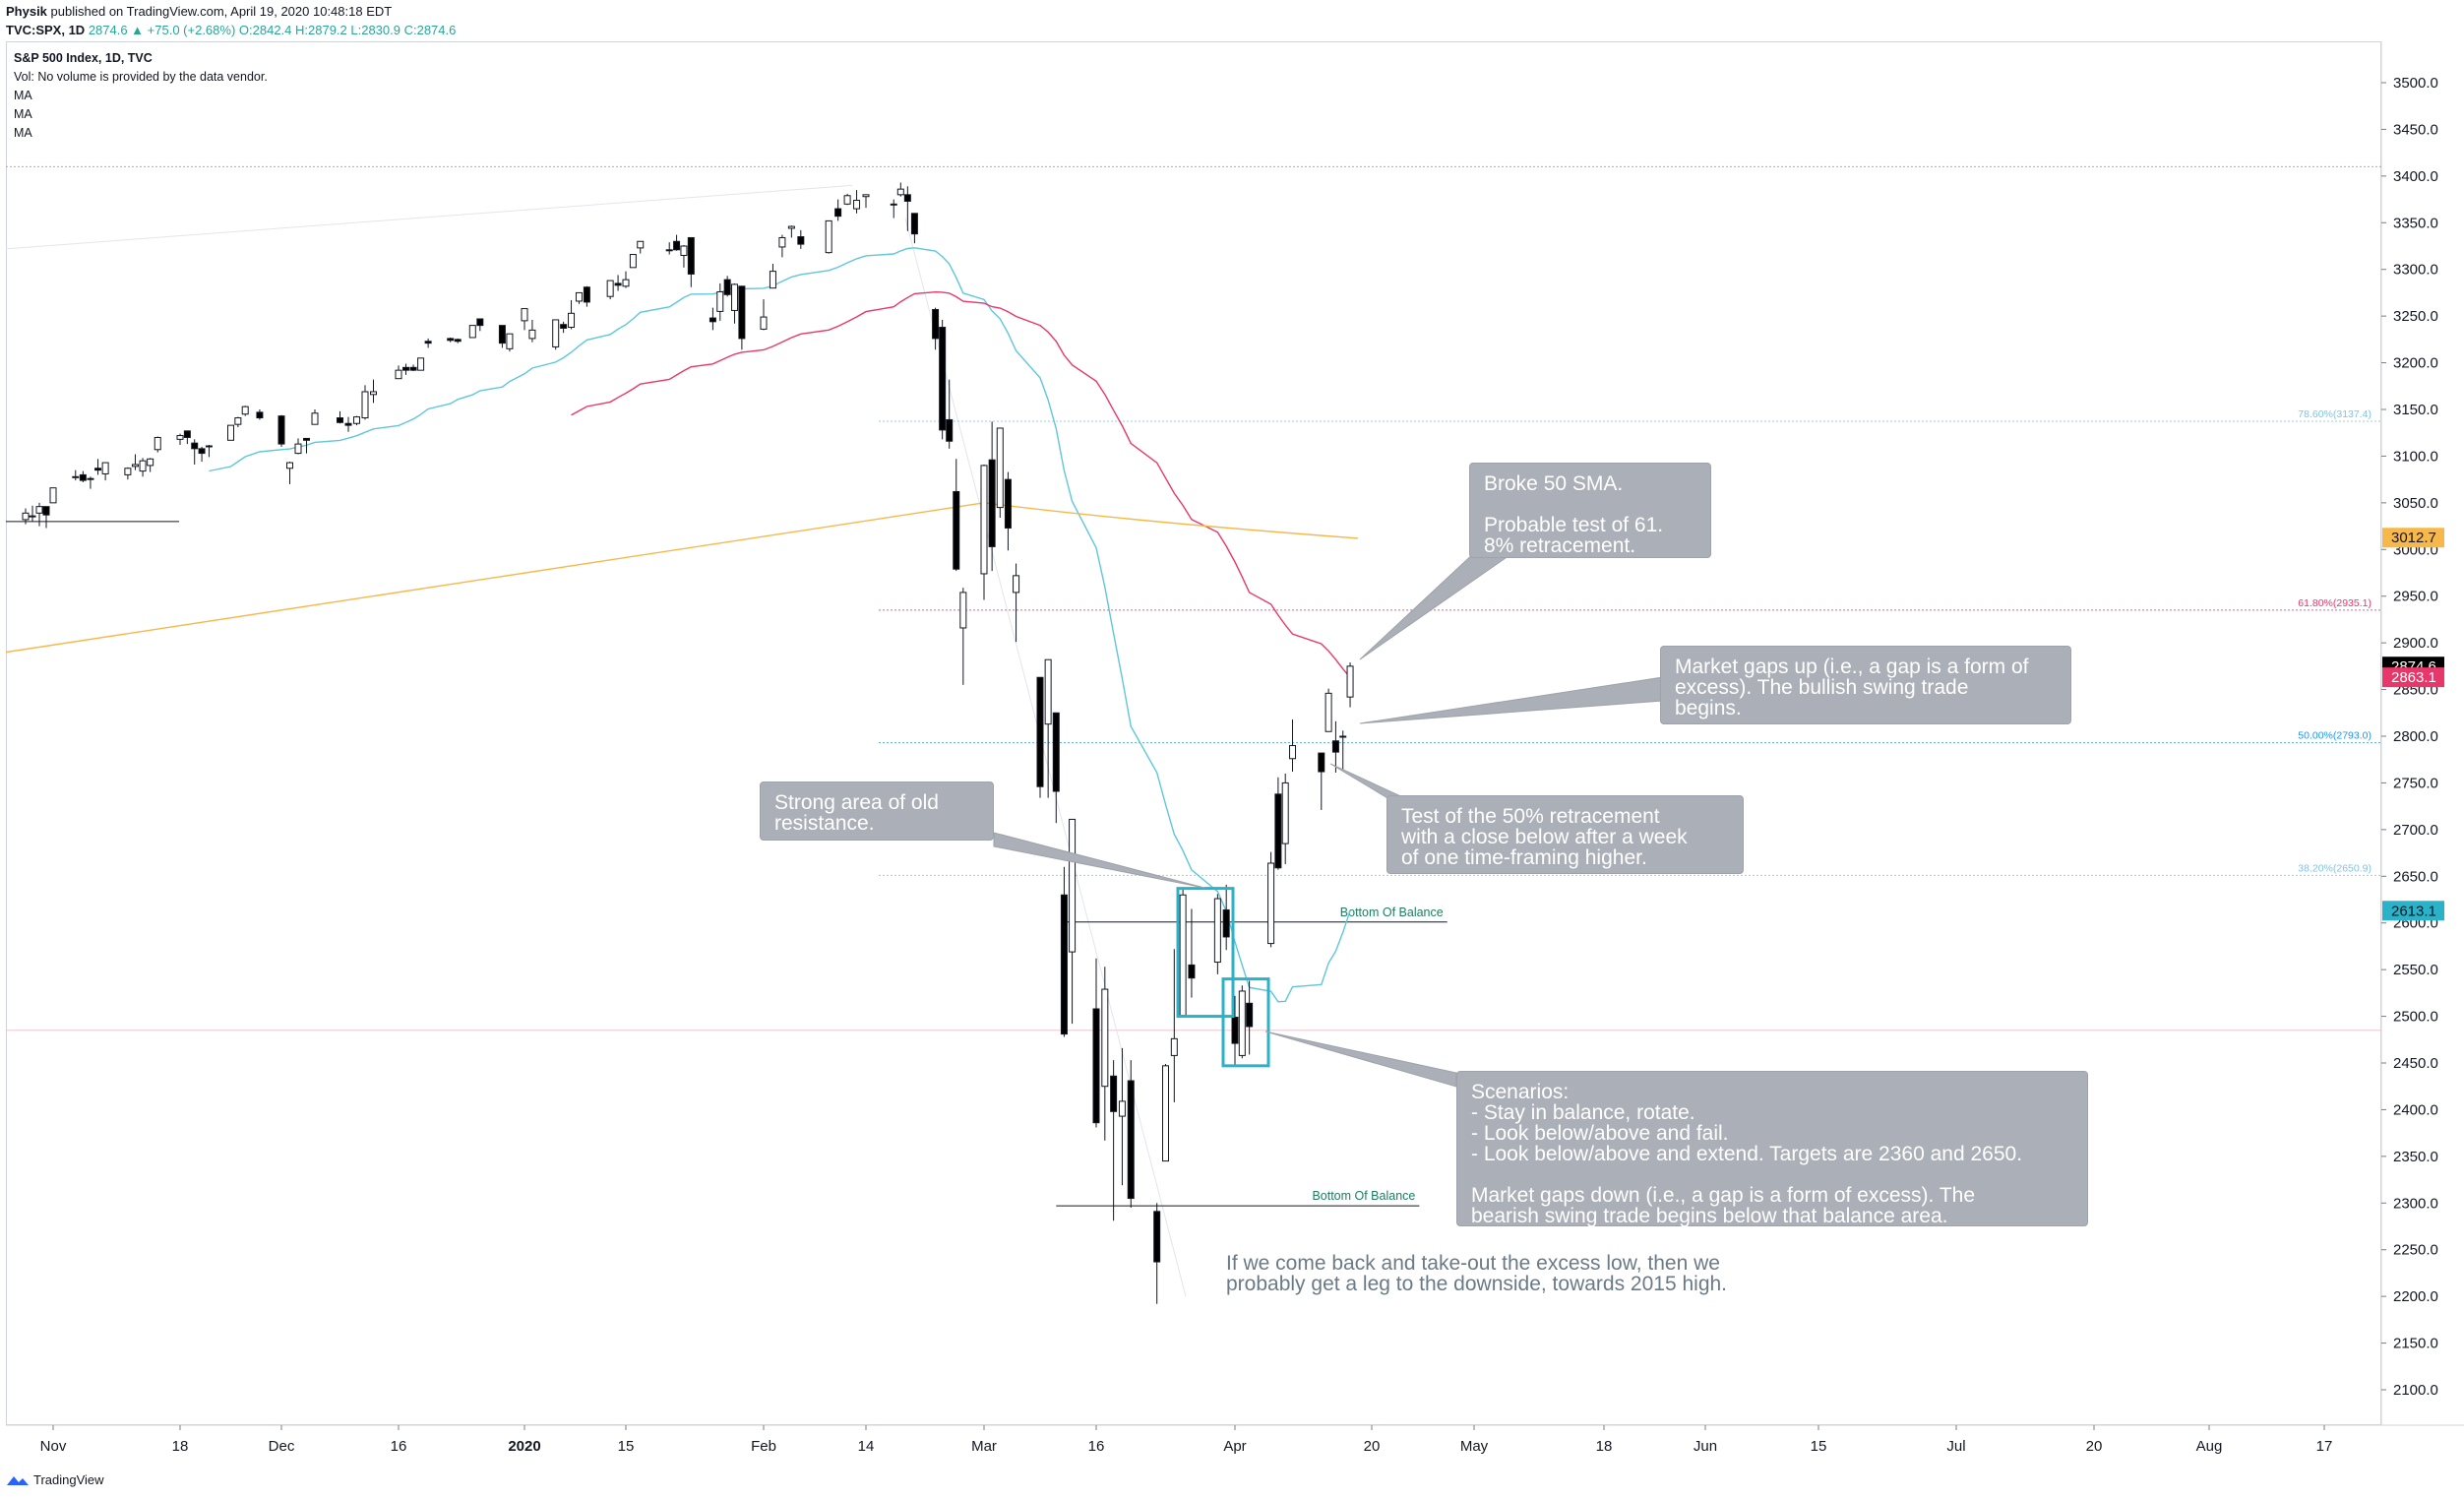 Image resolution: width=2464 pixels, height=1500 pixels. Describe the element at coordinates (55, 1479) in the screenshot. I see `tradingview-footer: TradingView` at that location.